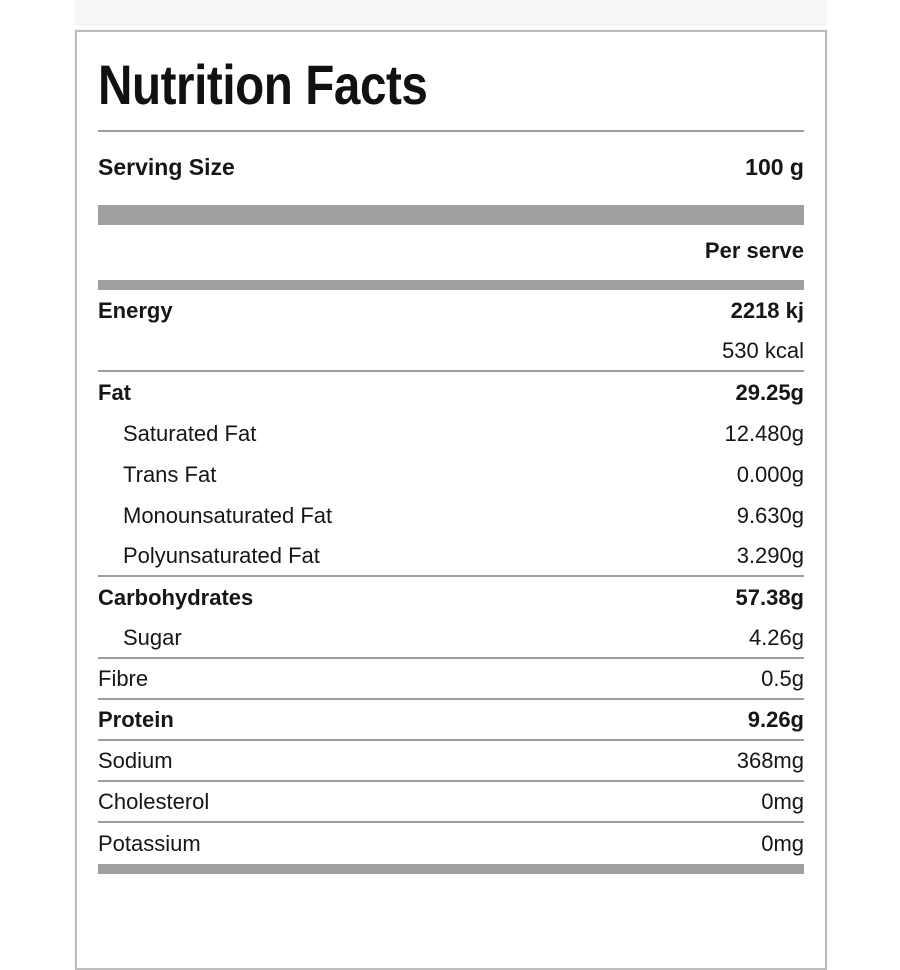 This screenshot has height=970, width=900. Describe the element at coordinates (775, 719) in the screenshot. I see `nutrient-value: 9.26g` at that location.